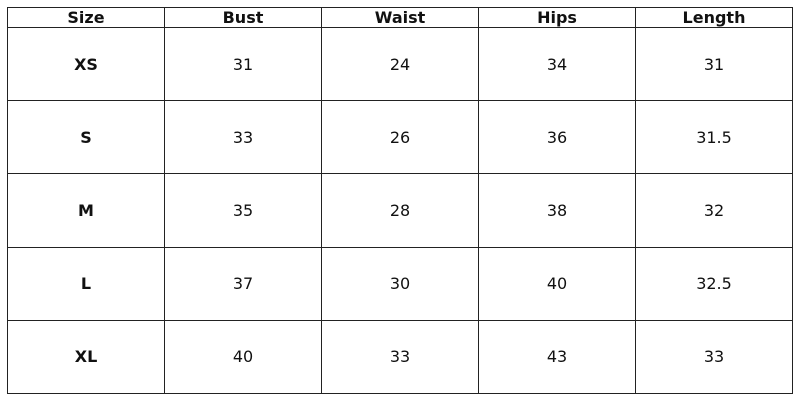  What do you see at coordinates (714, 17) in the screenshot?
I see `header-cell: Length` at bounding box center [714, 17].